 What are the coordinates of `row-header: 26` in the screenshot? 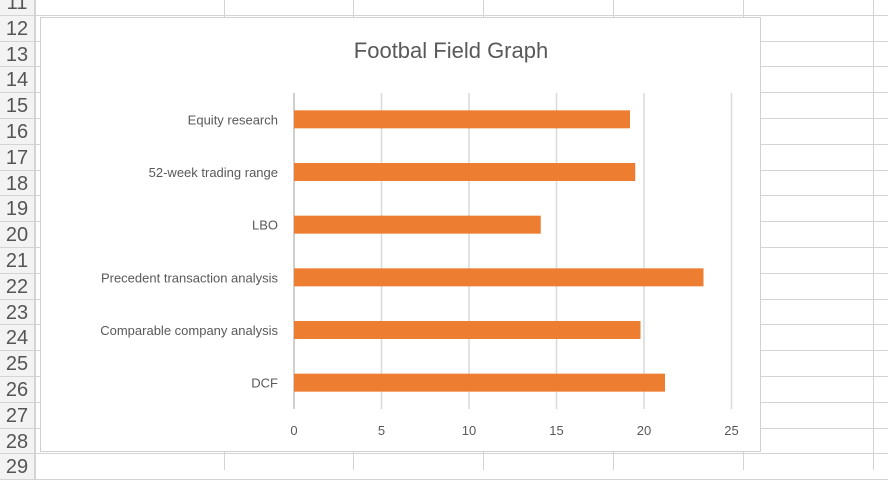 It's located at (18, 390).